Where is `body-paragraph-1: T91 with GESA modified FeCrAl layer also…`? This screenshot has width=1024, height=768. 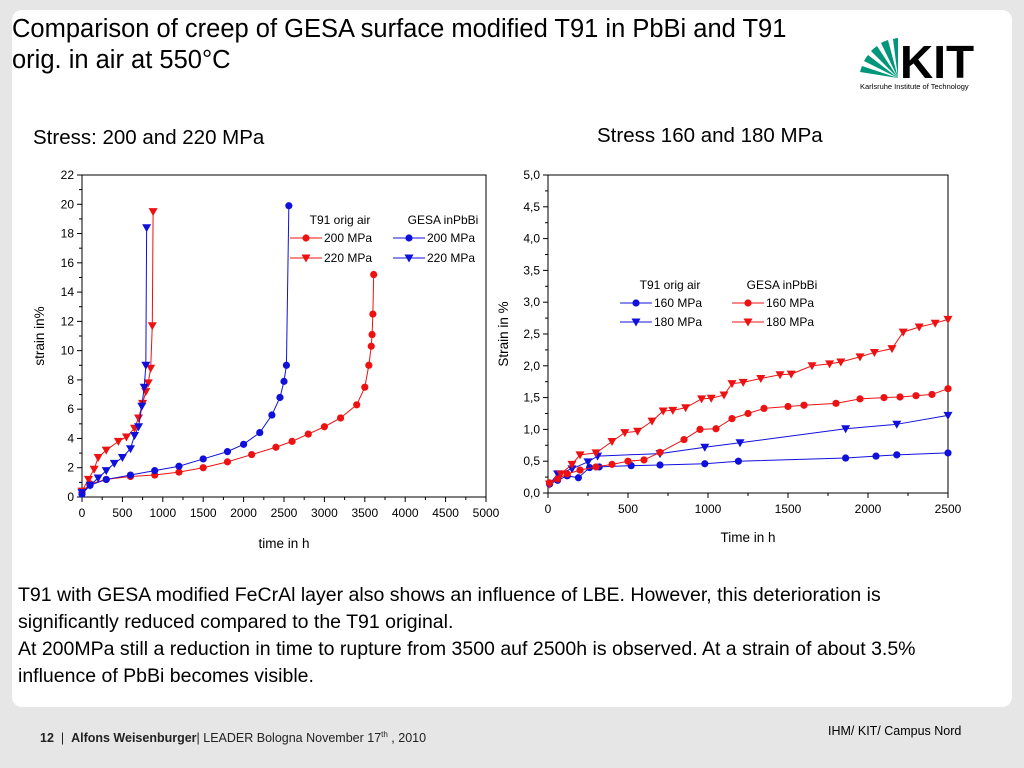 body-paragraph-1: T91 with GESA modified FeCrAl layer also… is located at coordinates (449, 608).